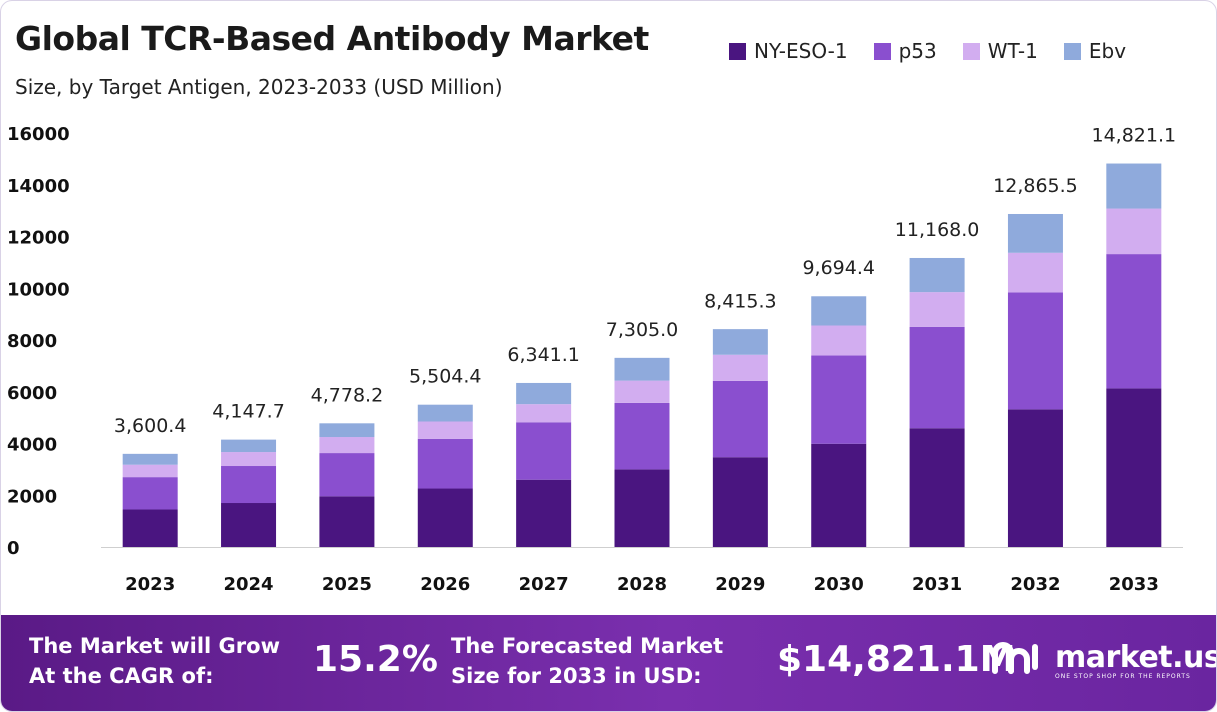  Describe the element at coordinates (587, 646) in the screenshot. I see `forecast-text-line1: The Forecasted Market` at that location.